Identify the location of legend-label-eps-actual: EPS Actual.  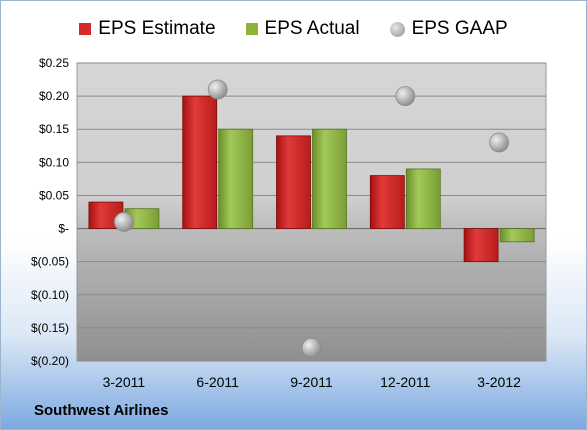
(312, 28).